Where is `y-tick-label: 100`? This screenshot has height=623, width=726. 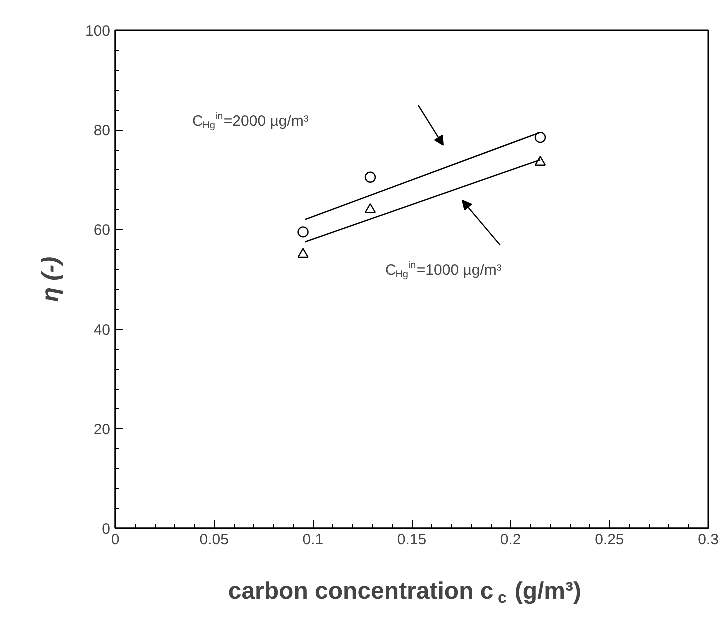 y-tick-label: 100 is located at coordinates (98, 31).